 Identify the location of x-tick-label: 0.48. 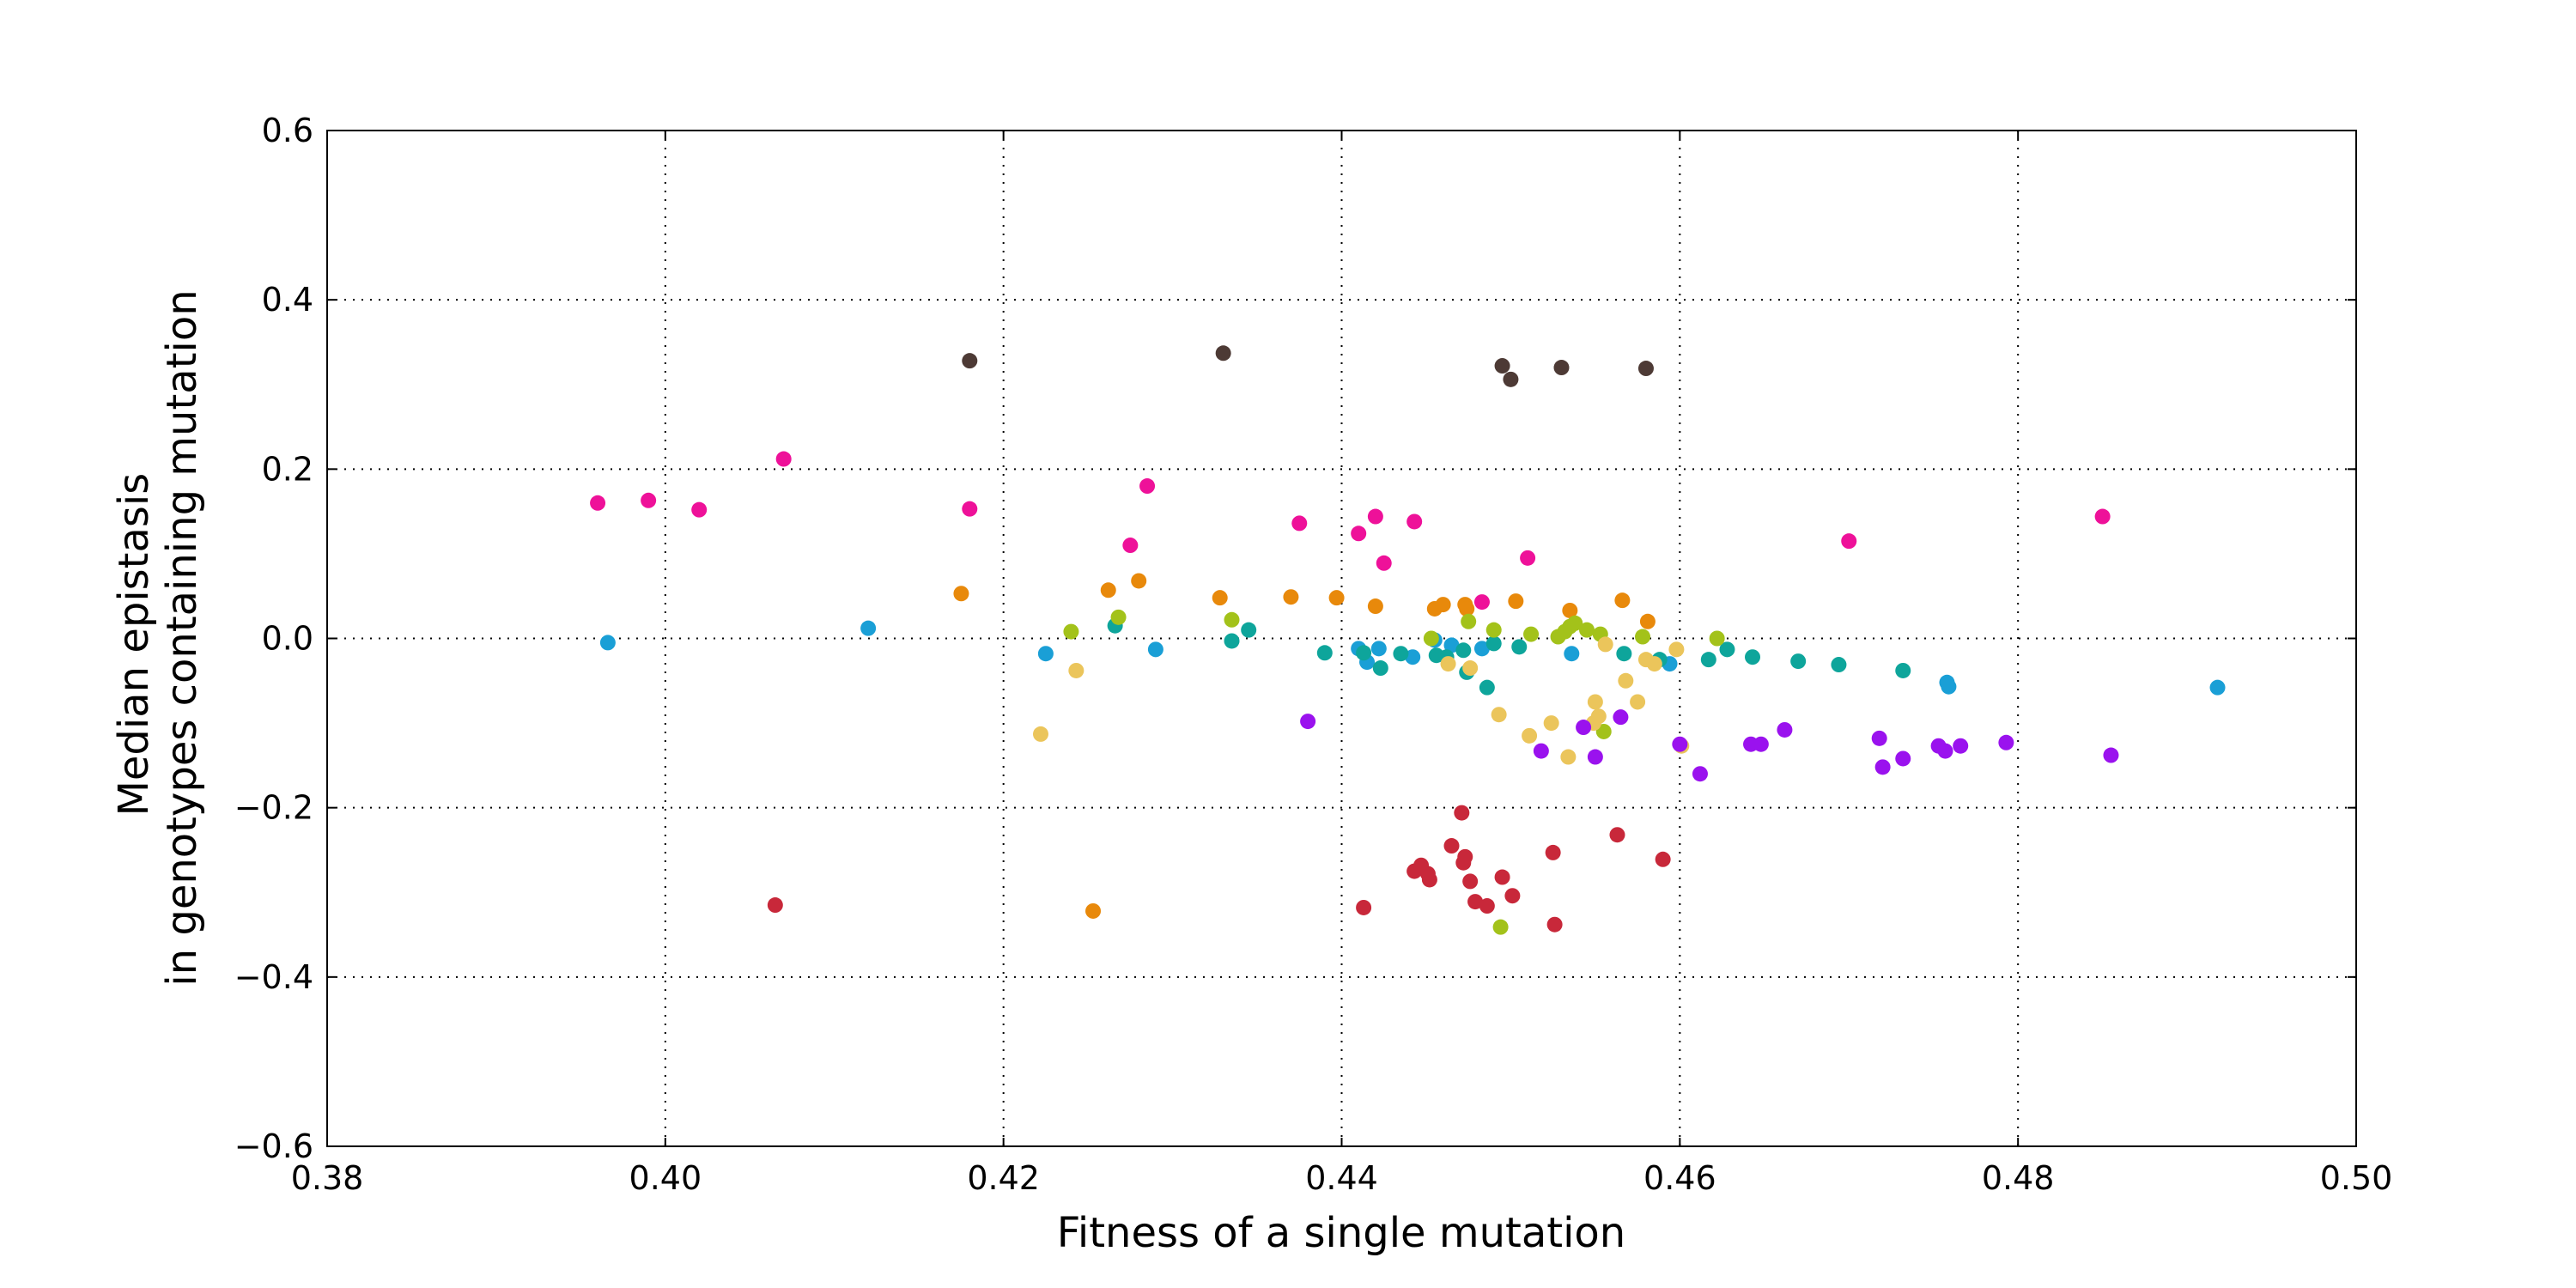
(2019, 1178).